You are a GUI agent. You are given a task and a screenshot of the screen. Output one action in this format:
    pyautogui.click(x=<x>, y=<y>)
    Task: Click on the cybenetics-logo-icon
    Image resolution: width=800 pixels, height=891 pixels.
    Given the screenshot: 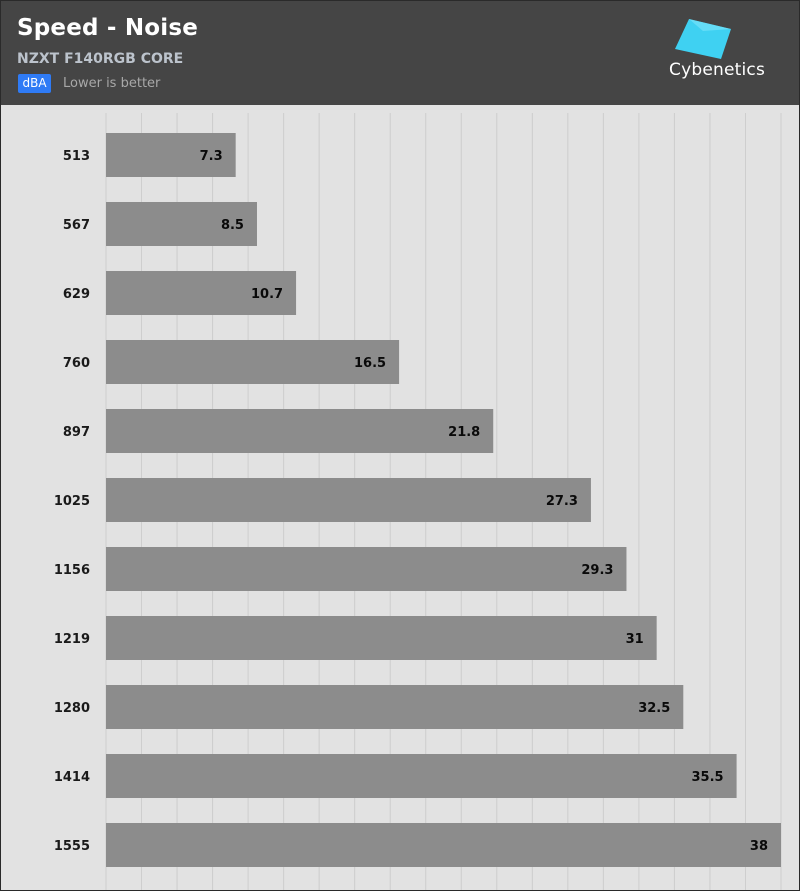 What is the action you would take?
    pyautogui.click(x=703, y=39)
    